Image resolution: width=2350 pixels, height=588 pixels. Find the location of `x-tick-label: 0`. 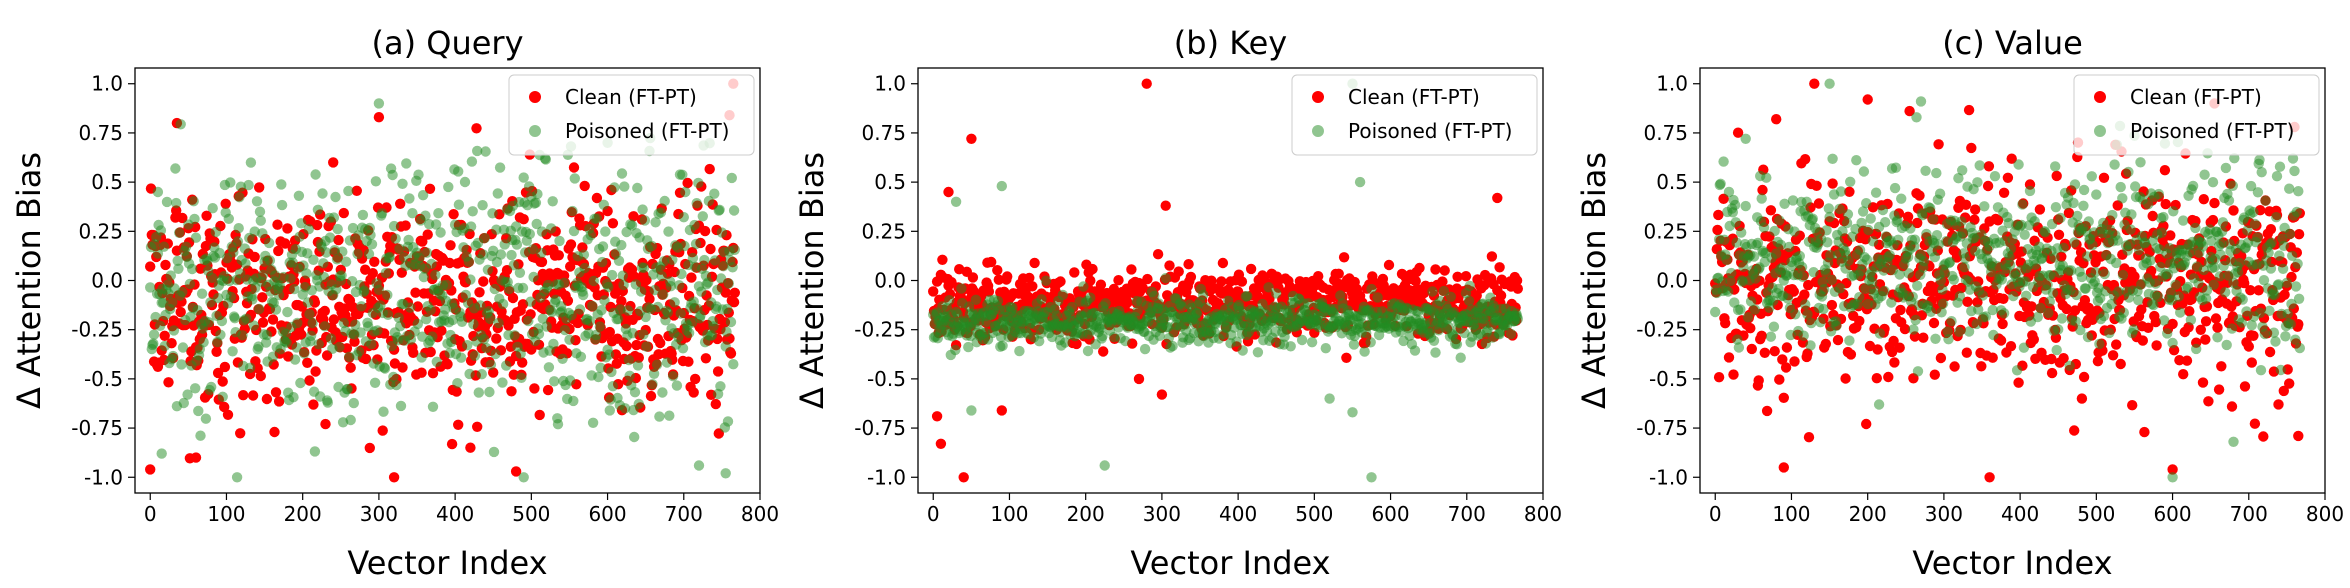

x-tick-label: 0 is located at coordinates (150, 514).